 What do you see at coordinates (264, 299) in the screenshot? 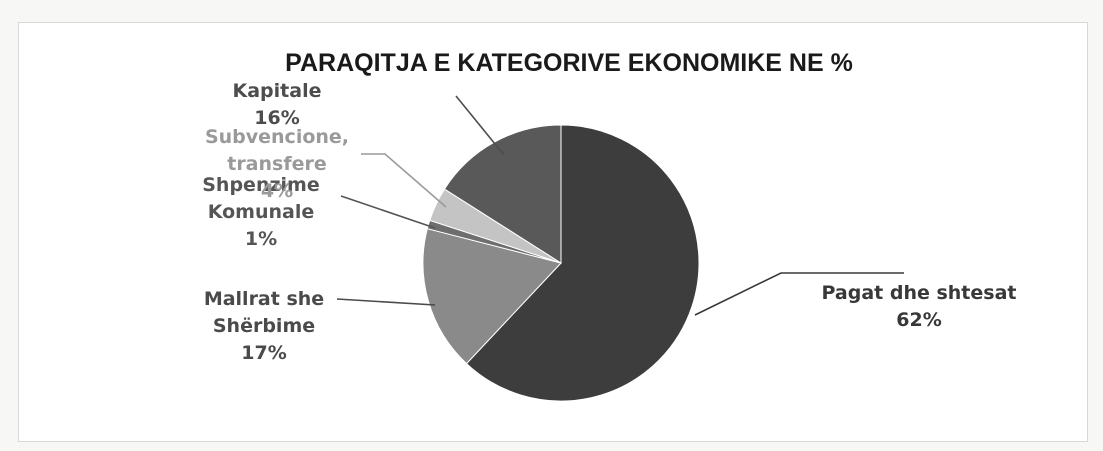
I see `data-label-name-2: Mallrat she` at bounding box center [264, 299].